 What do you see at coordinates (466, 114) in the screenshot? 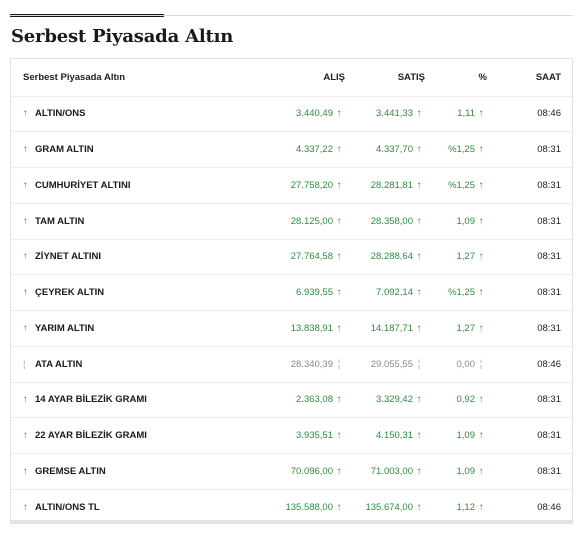
I see `percent-value: 1,11` at bounding box center [466, 114].